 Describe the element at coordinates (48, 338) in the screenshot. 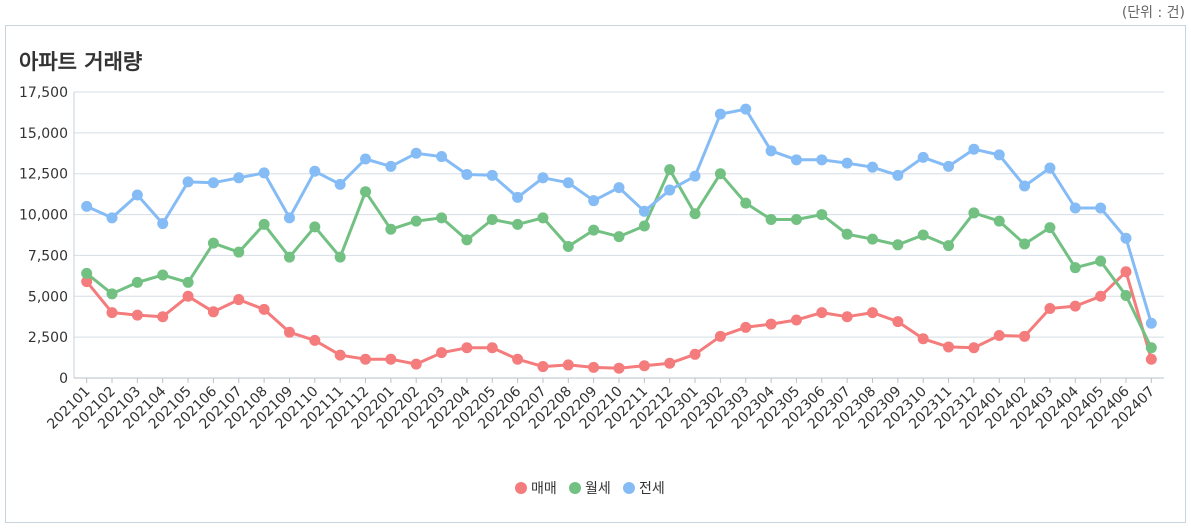

I see `y-tick-label: 2,500` at that location.